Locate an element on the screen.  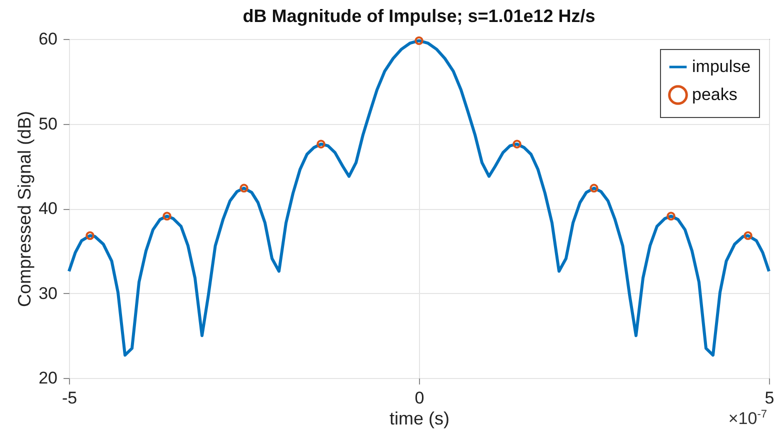
chart-title: dB Magnitude of Impulse; s=1.01e12 Hz/s is located at coordinates (419, 16).